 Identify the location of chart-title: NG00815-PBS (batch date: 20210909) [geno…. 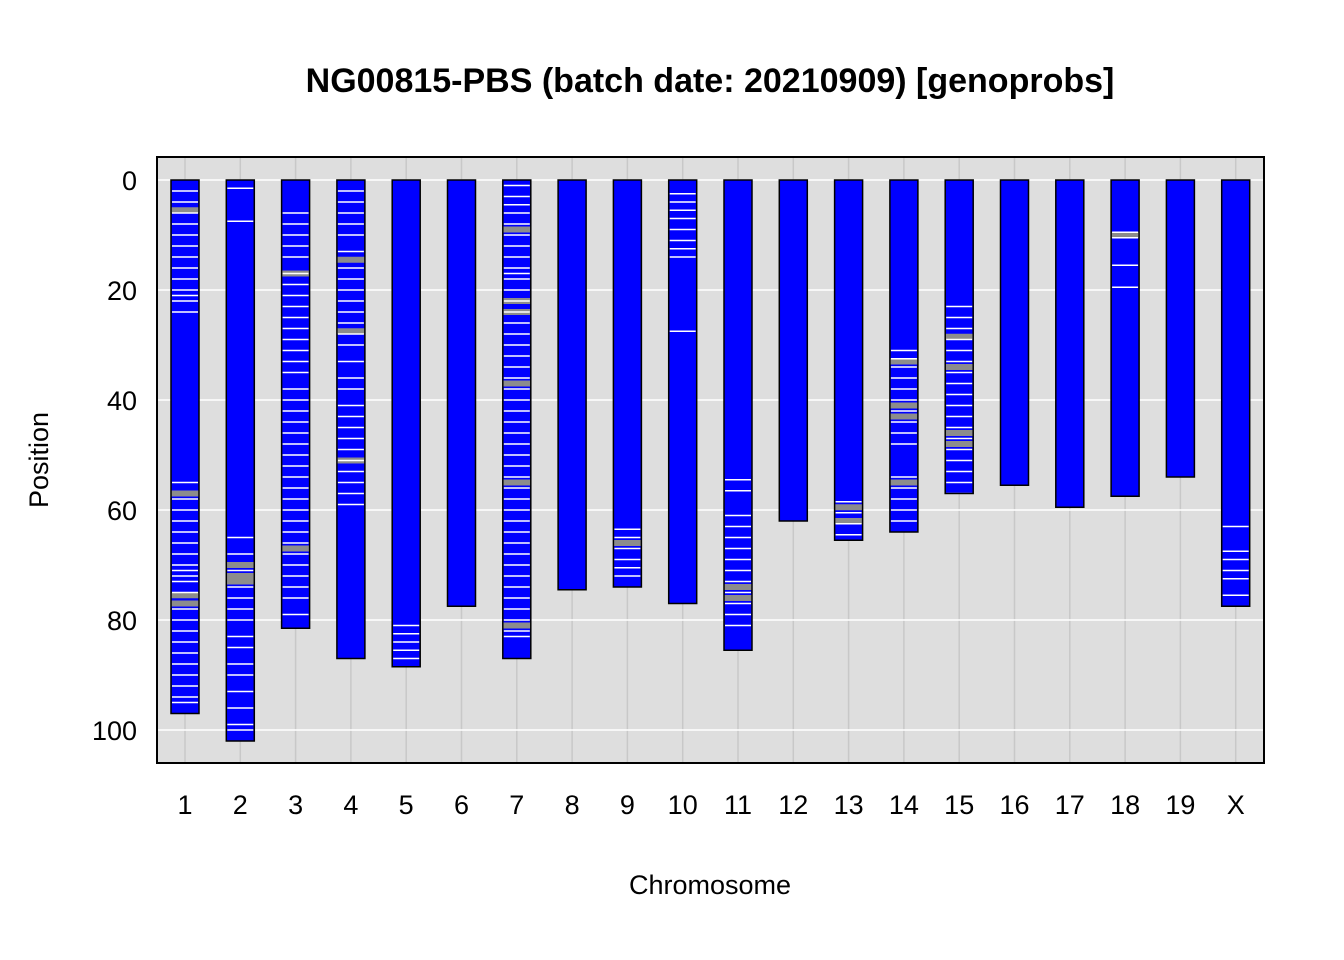
(710, 81).